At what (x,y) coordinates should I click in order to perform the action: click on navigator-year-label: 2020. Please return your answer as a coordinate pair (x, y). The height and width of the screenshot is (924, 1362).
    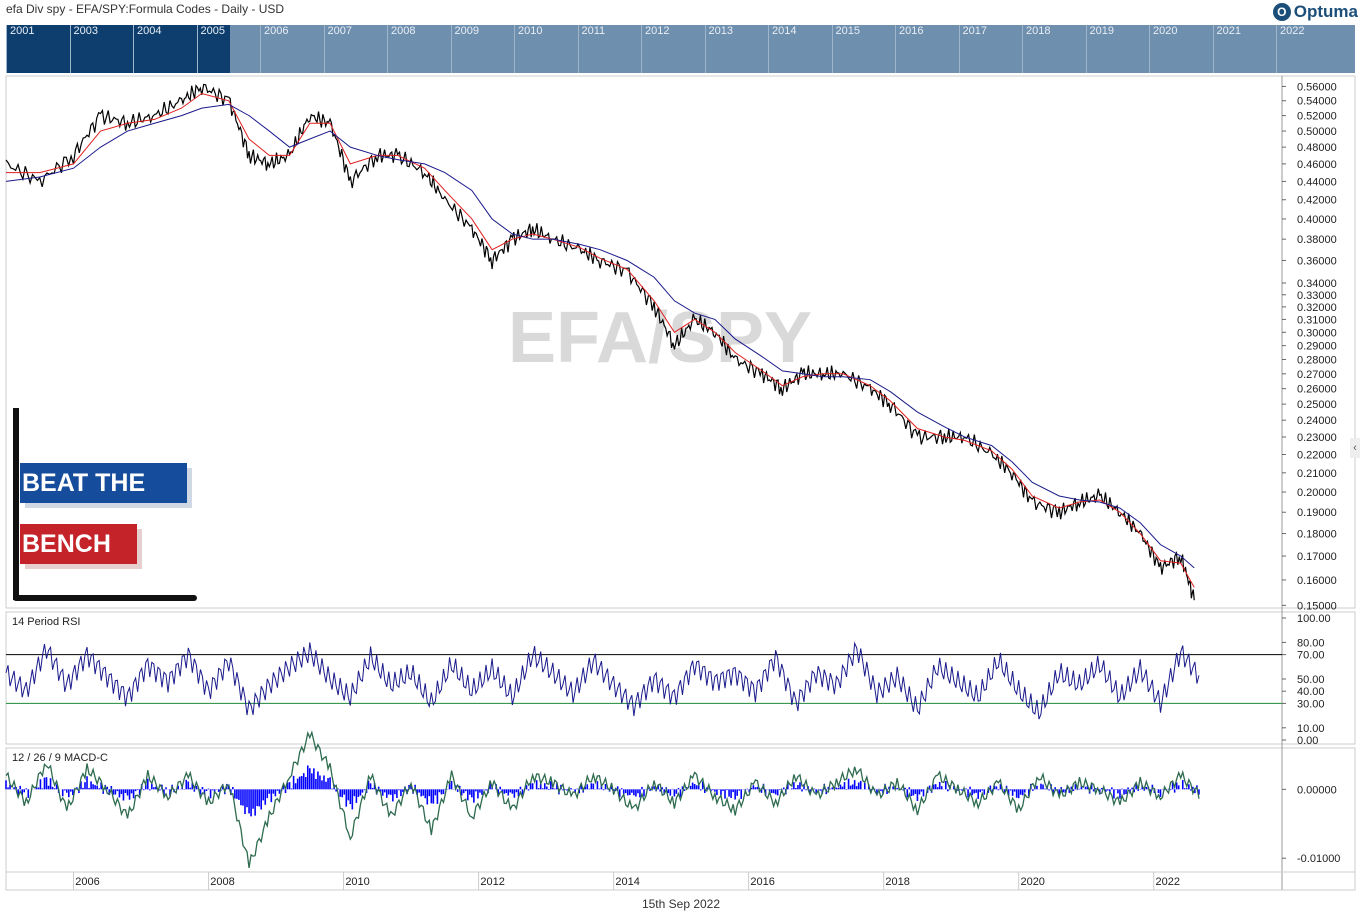
    Looking at the image, I should click on (1163, 49).